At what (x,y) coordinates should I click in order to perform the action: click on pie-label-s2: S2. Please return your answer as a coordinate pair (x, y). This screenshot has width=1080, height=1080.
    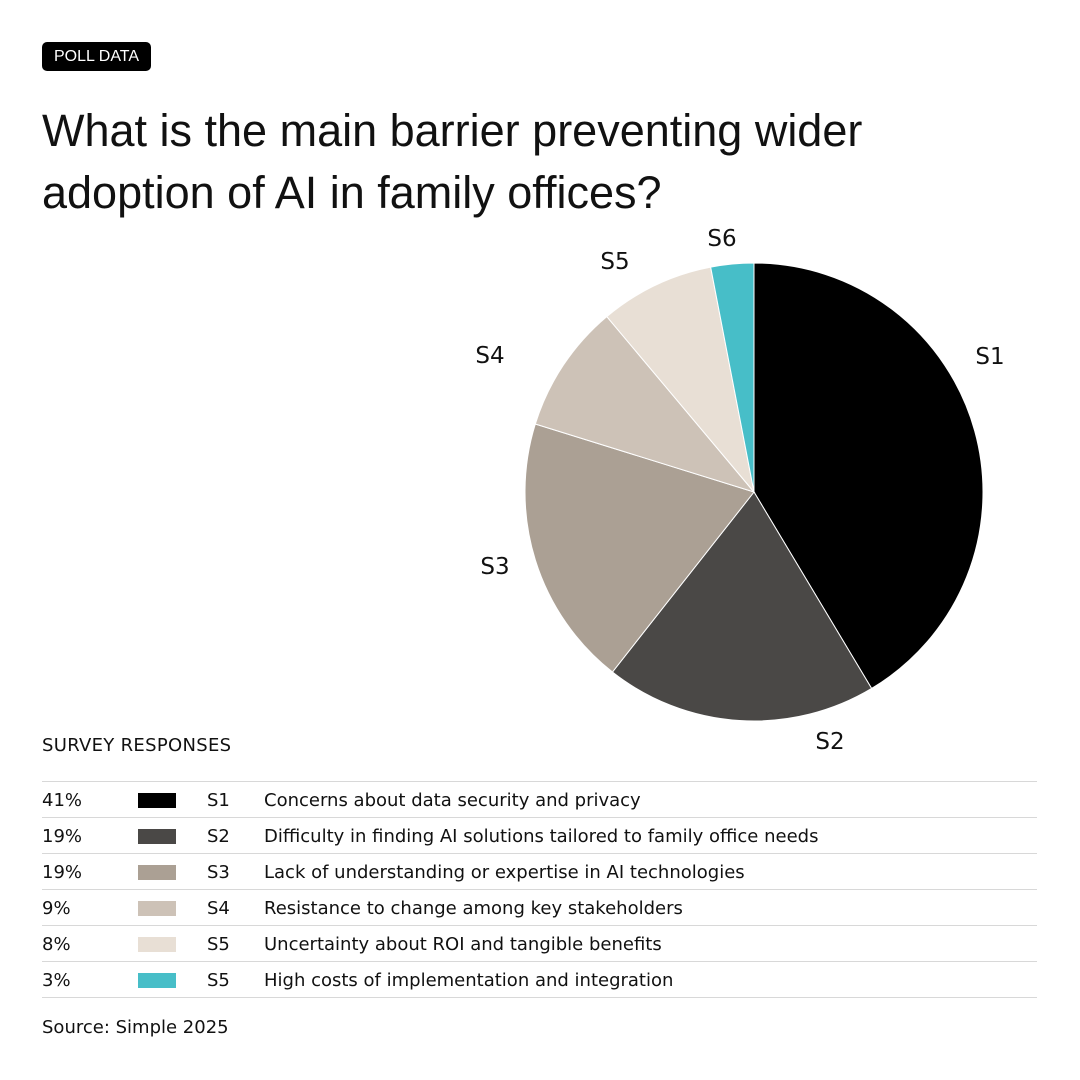
    Looking at the image, I should click on (829, 742).